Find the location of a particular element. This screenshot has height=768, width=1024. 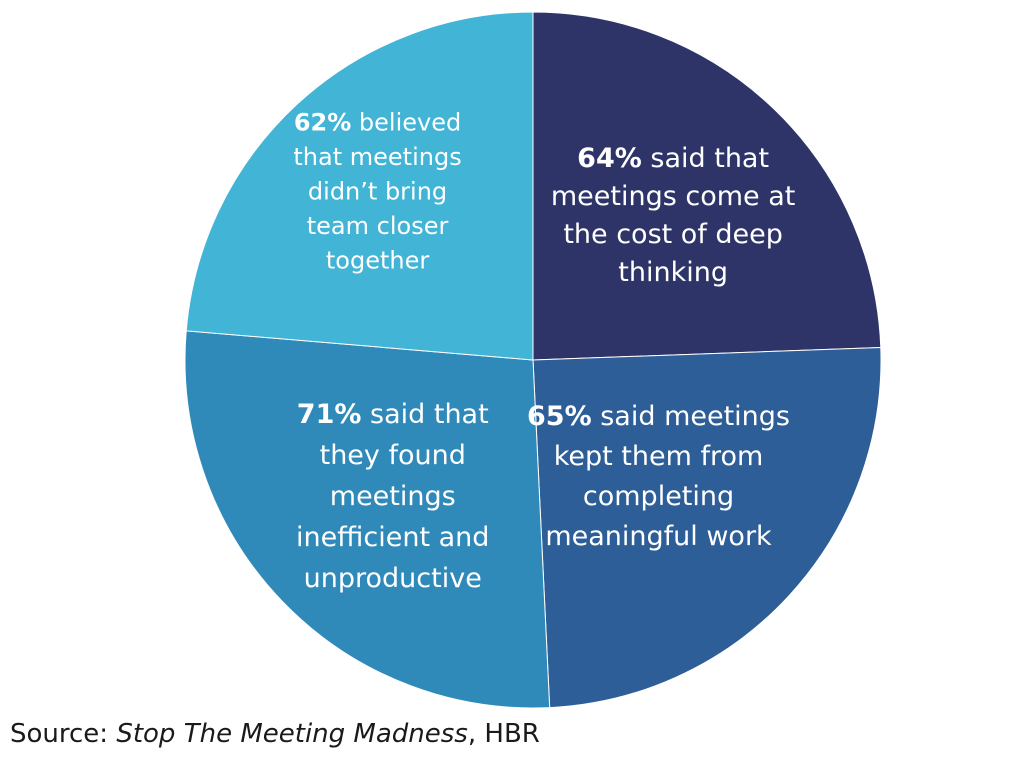

slice-label-line: 71% said that is located at coordinates (393, 414).